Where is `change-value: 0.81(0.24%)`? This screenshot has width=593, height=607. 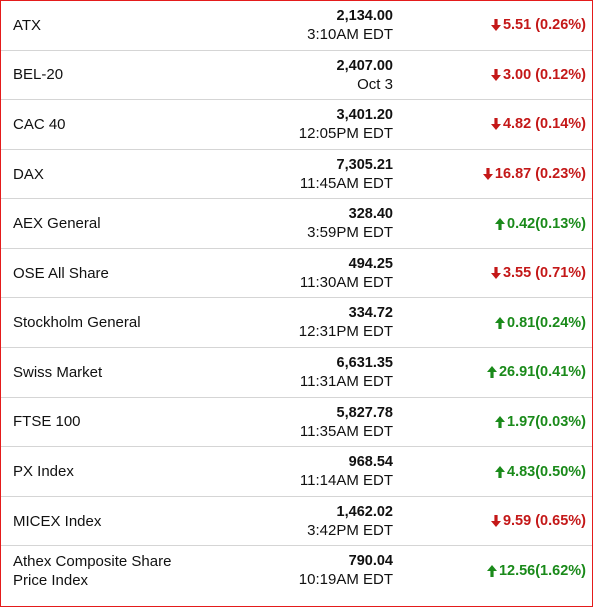 change-value: 0.81(0.24%) is located at coordinates (546, 322).